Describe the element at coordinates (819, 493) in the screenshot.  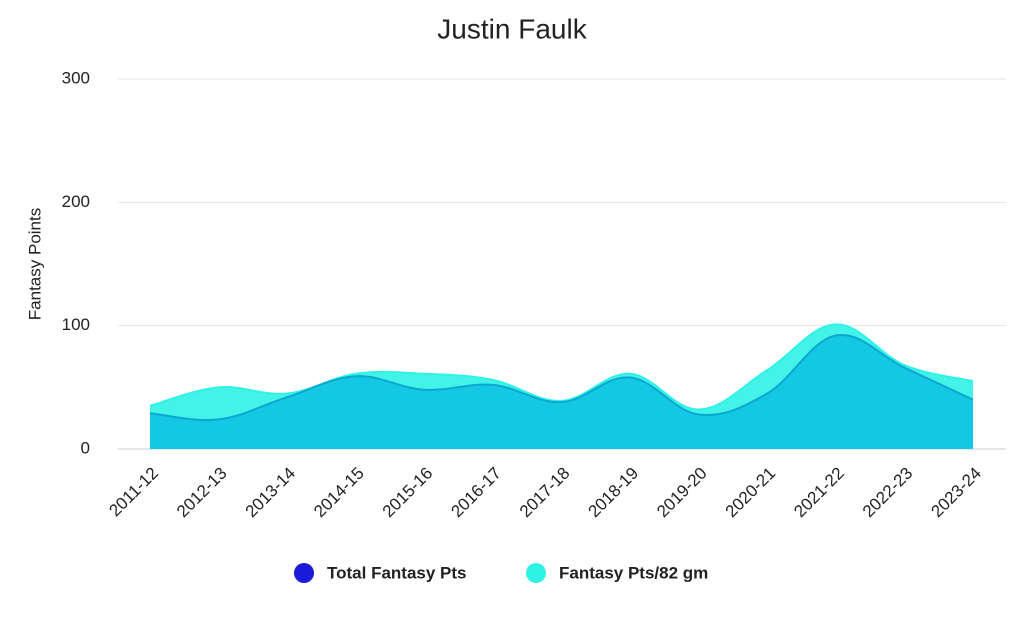
I see `x-tick-label: 2021-22` at that location.